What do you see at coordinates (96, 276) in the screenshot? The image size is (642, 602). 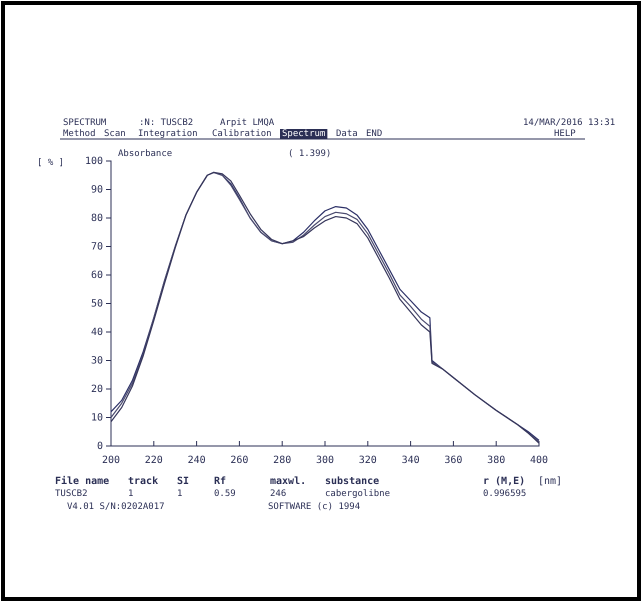 I see `y-tick-label: 60` at bounding box center [96, 276].